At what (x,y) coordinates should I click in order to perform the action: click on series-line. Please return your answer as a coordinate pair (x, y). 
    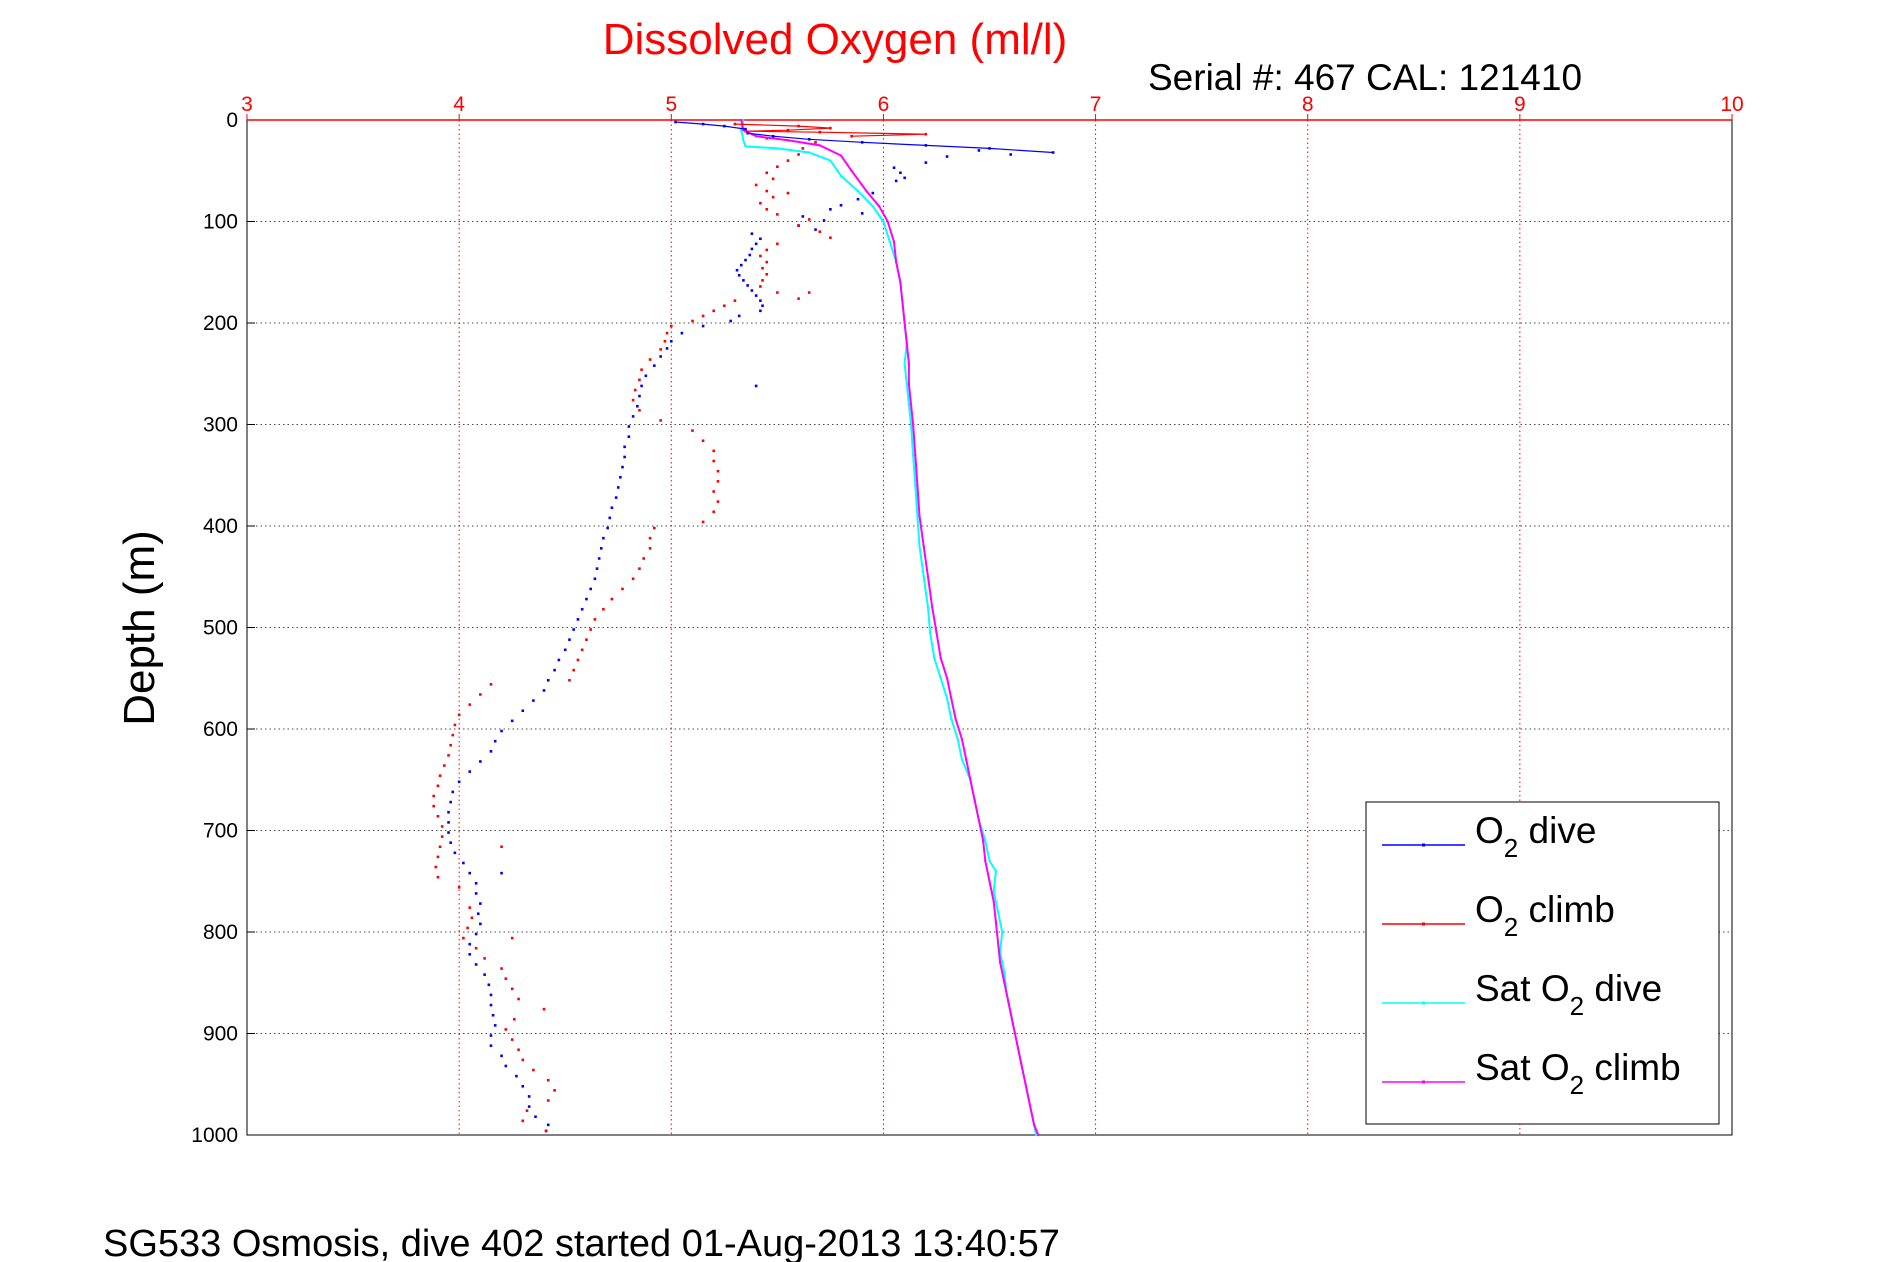
    Looking at the image, I should click on (890, 627).